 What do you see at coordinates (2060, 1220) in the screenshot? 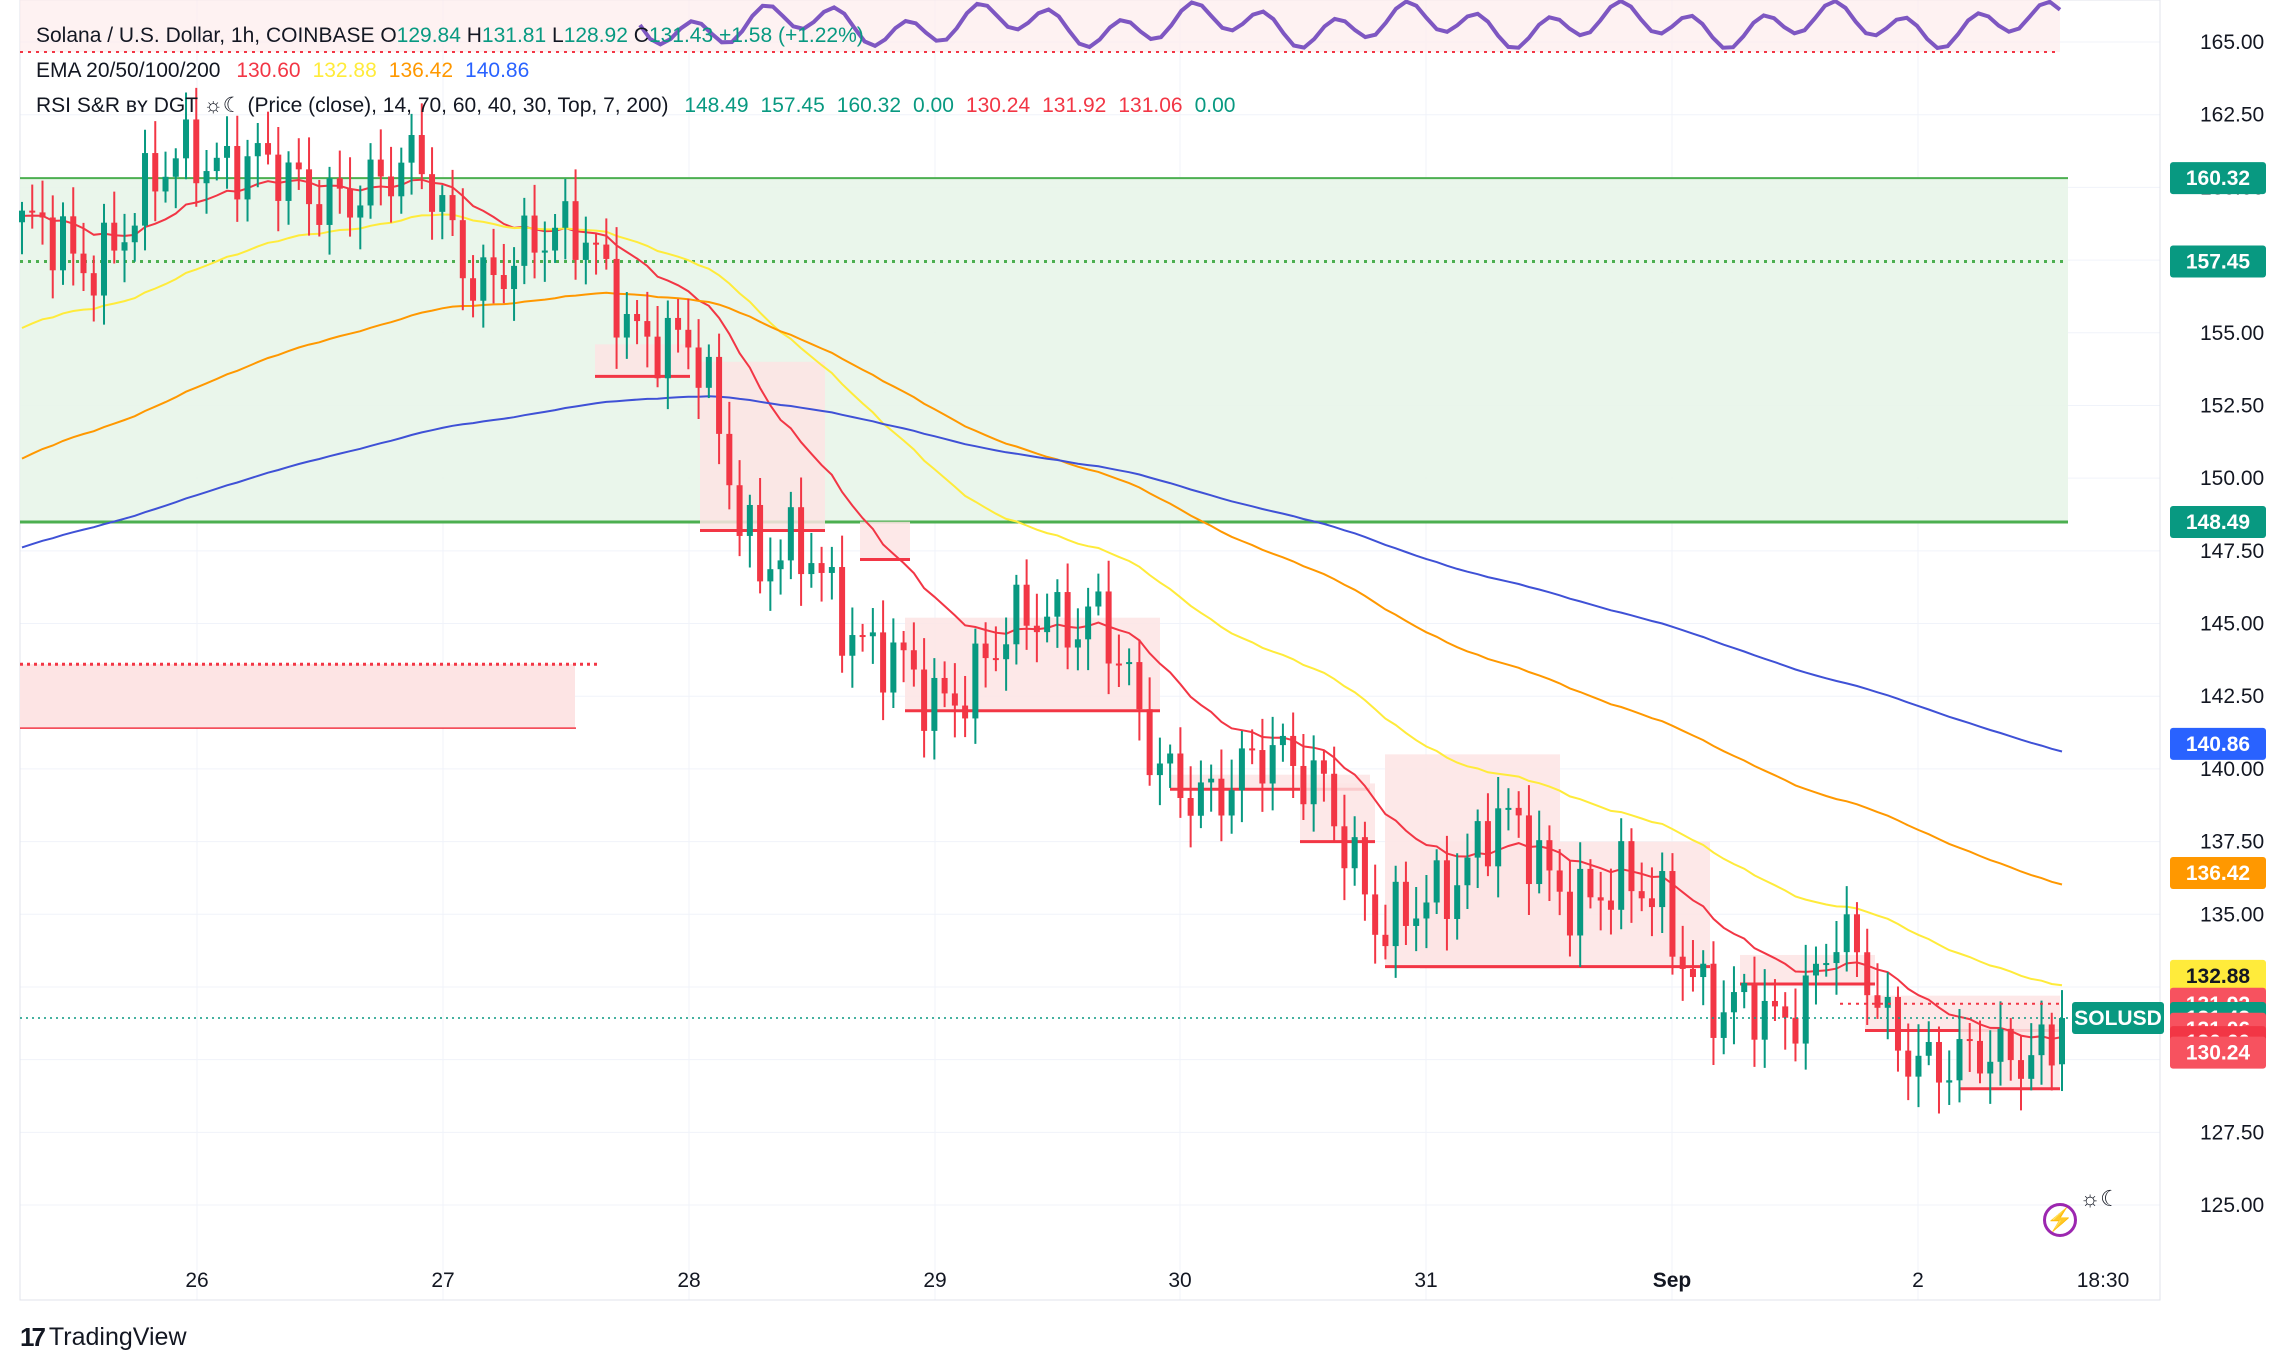
I see `lightning-icon: ⚡` at bounding box center [2060, 1220].